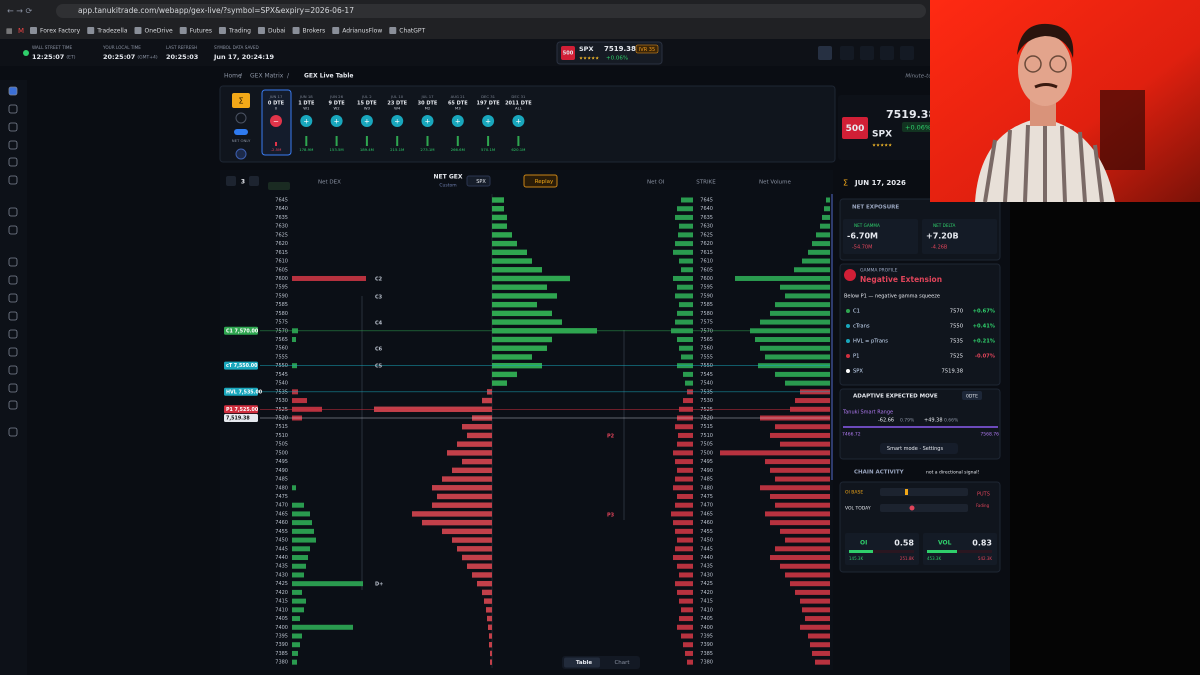  I want to click on expiry-date: JUL 17, so click(427, 96).